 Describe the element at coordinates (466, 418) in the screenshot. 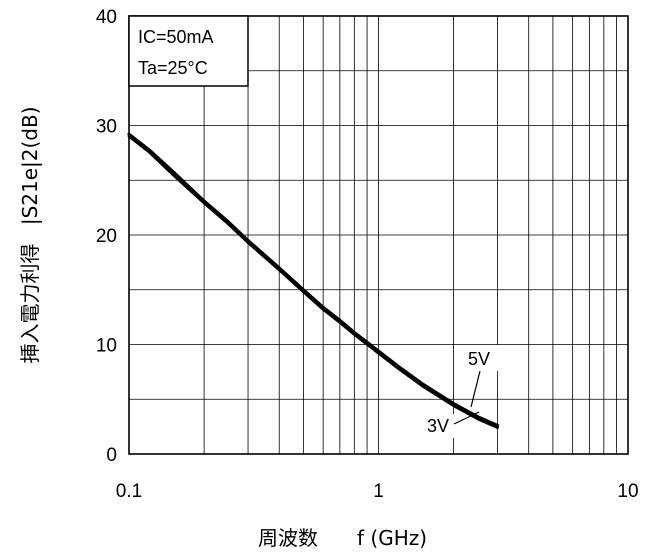

I see `series-3v-leader` at that location.